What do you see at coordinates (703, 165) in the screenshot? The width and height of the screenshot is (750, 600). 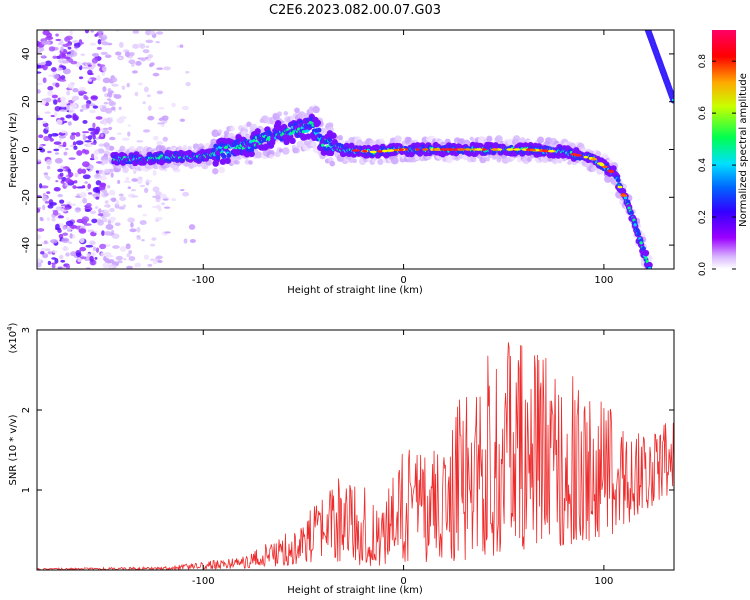 I see `colorbar-tick-label: 0.4` at bounding box center [703, 165].